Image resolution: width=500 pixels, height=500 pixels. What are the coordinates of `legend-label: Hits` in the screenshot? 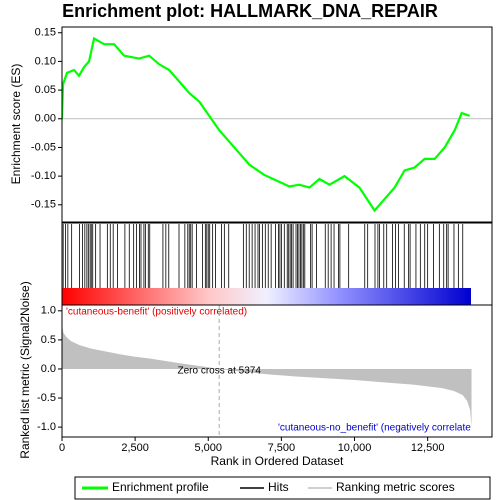 It's located at (278, 487).